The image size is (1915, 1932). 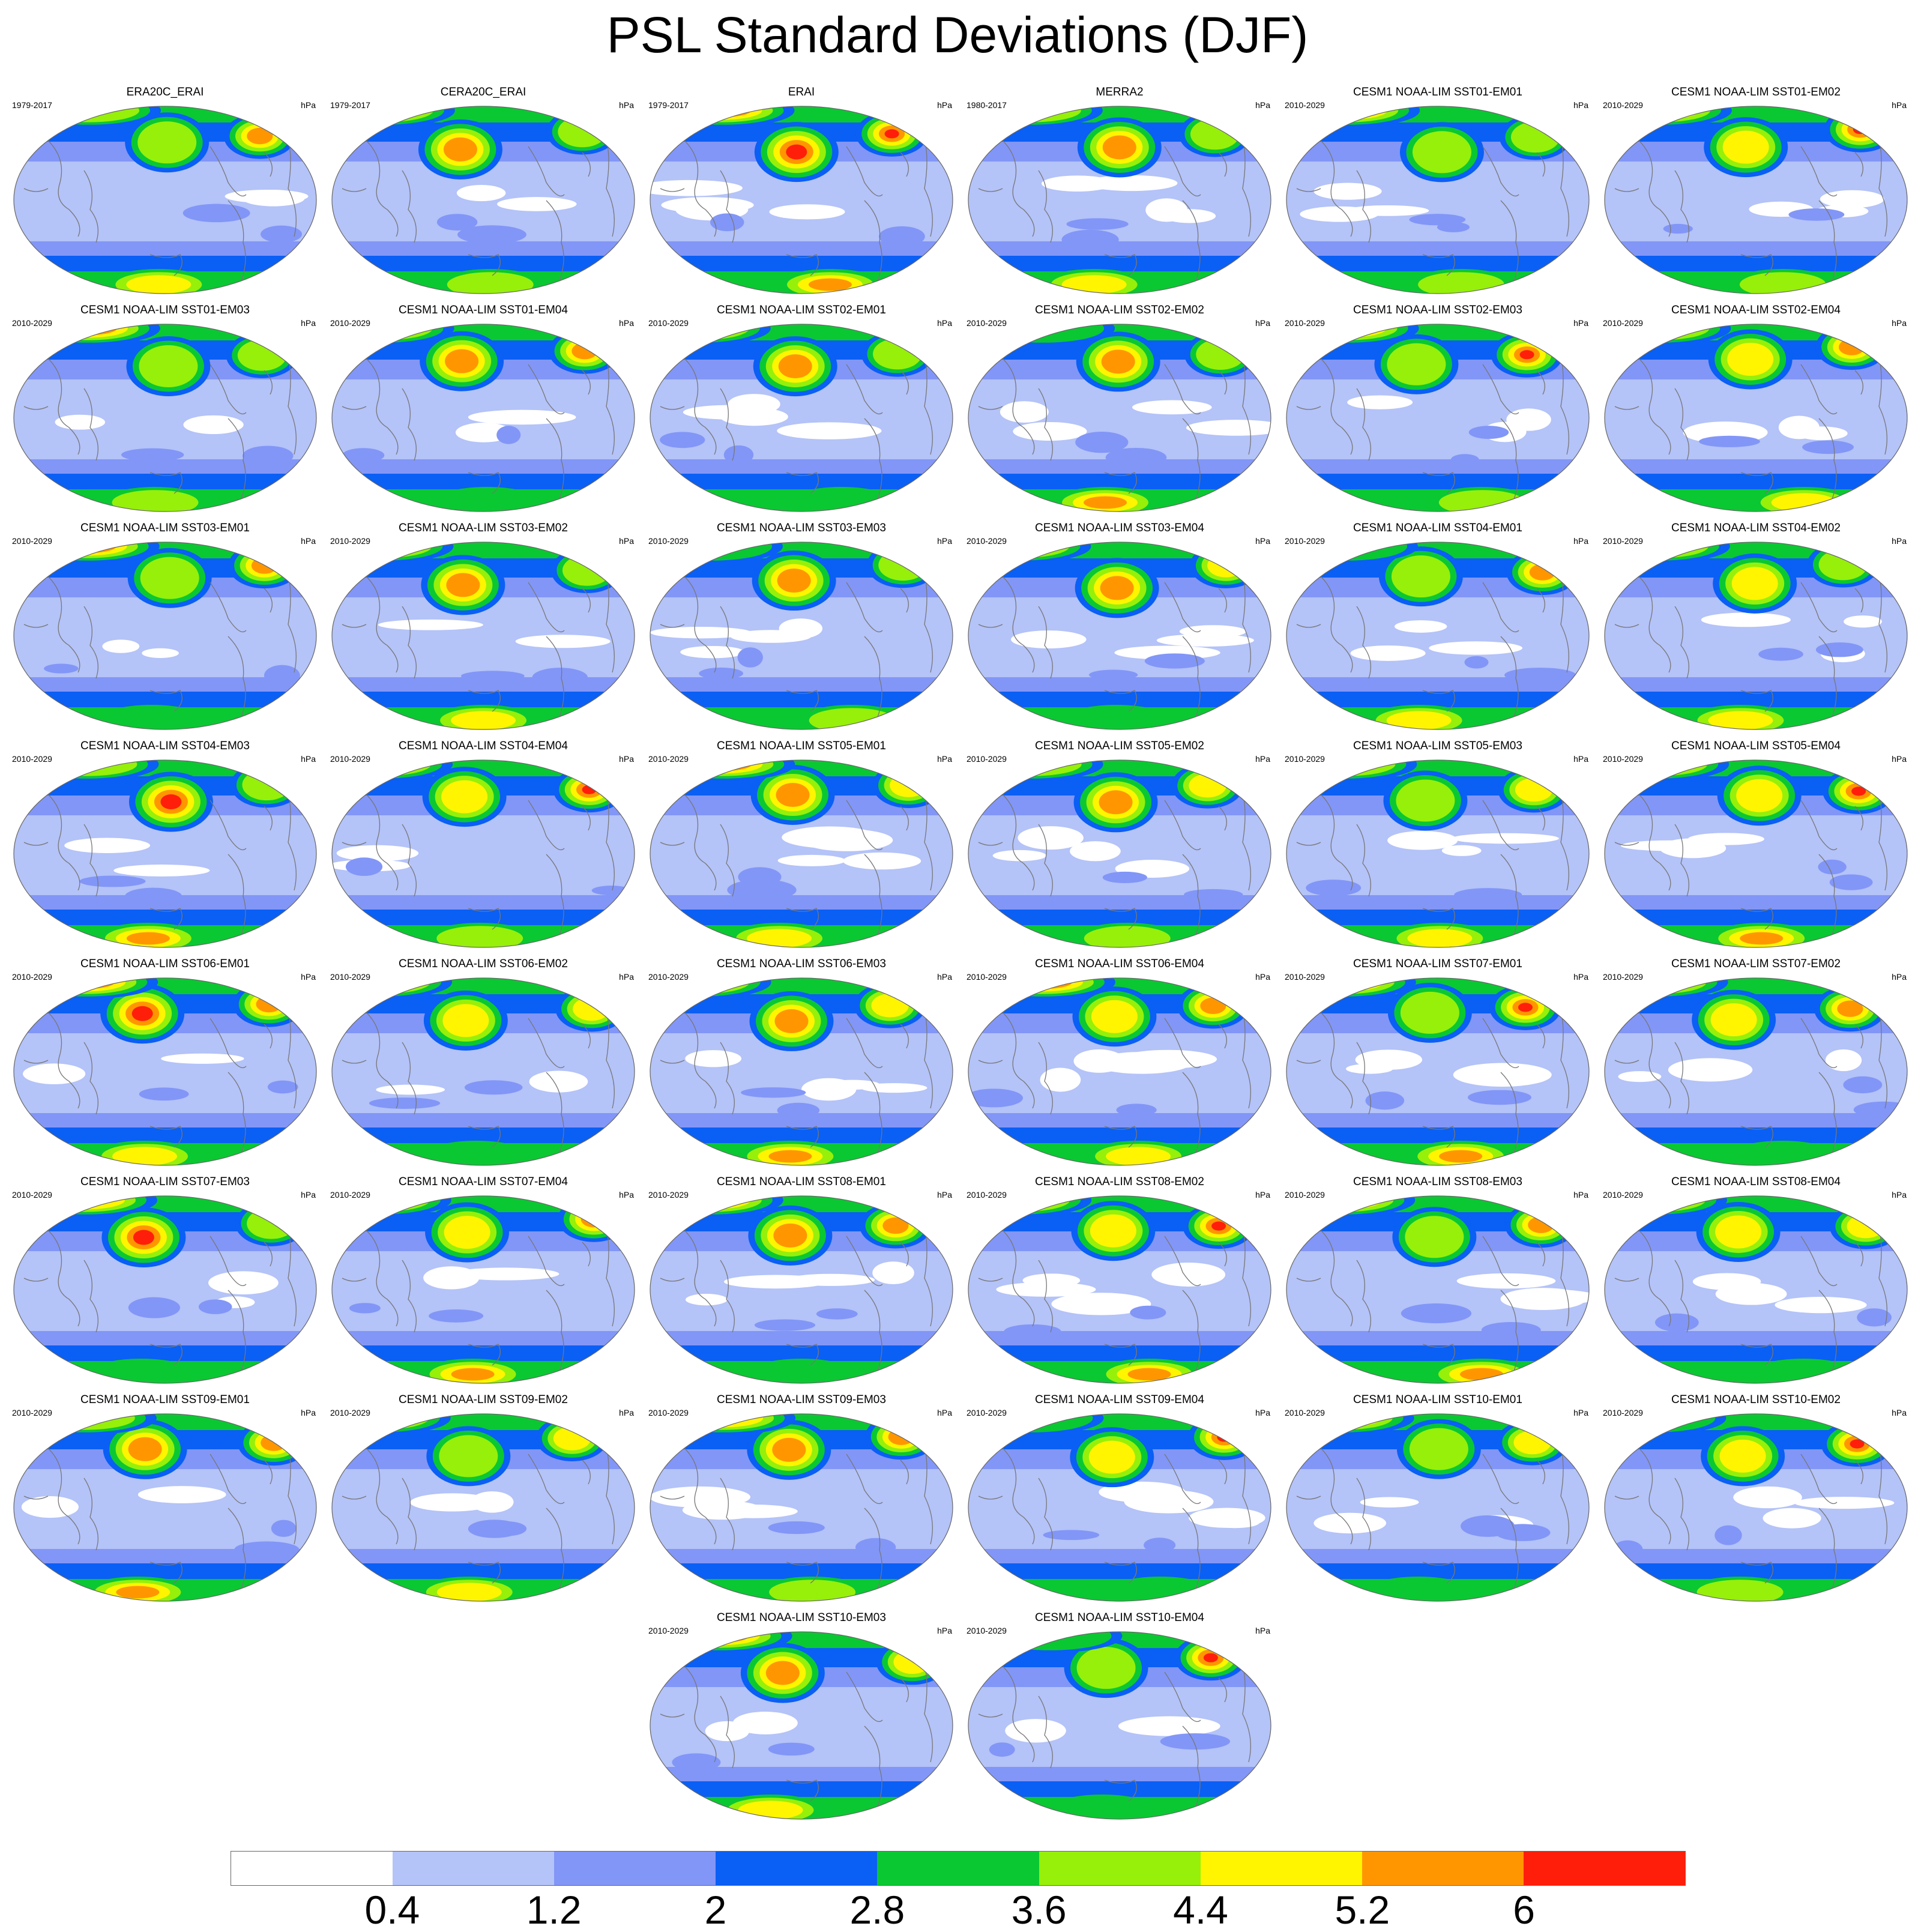 I want to click on panel-title: CESM1 NOAA-LIM SST10-EM01, so click(x=1437, y=1399).